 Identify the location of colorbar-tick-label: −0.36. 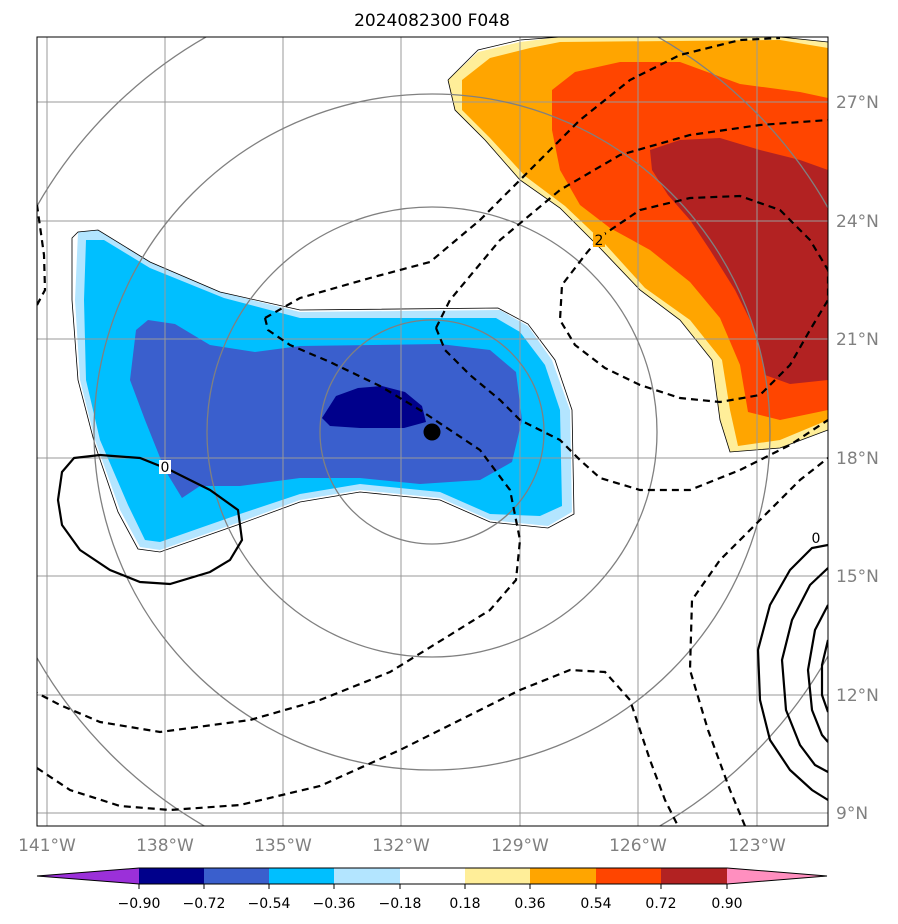
(334, 904).